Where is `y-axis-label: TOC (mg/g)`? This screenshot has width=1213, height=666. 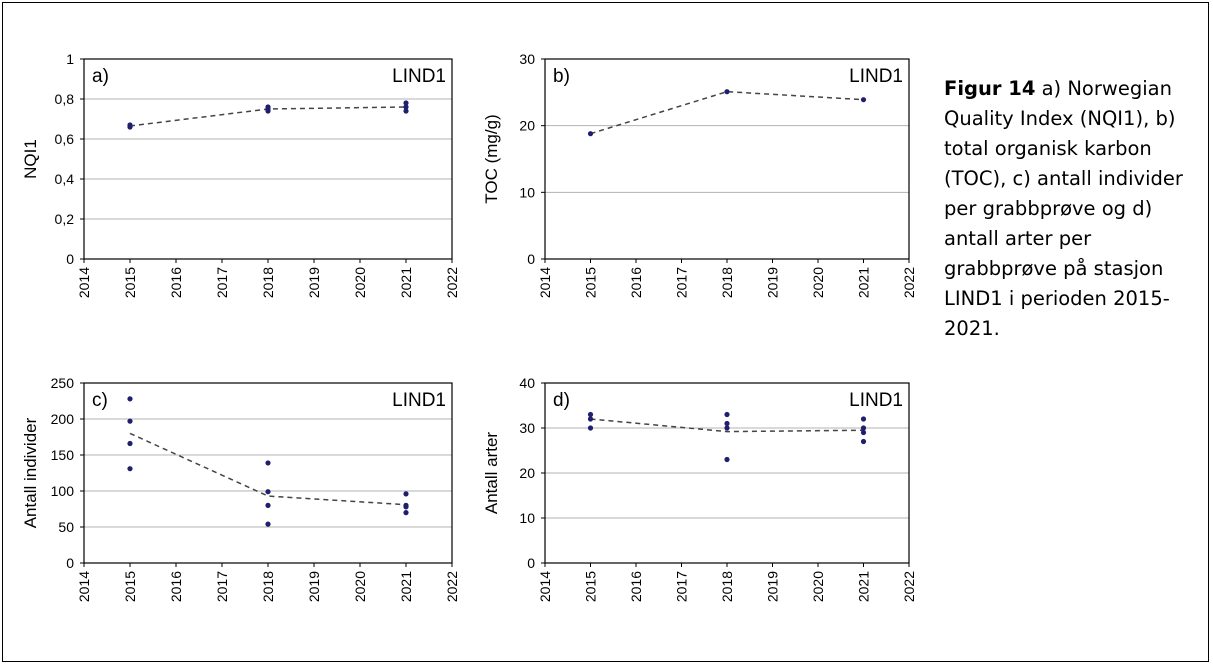 y-axis-label: TOC (mg/g) is located at coordinates (491, 158).